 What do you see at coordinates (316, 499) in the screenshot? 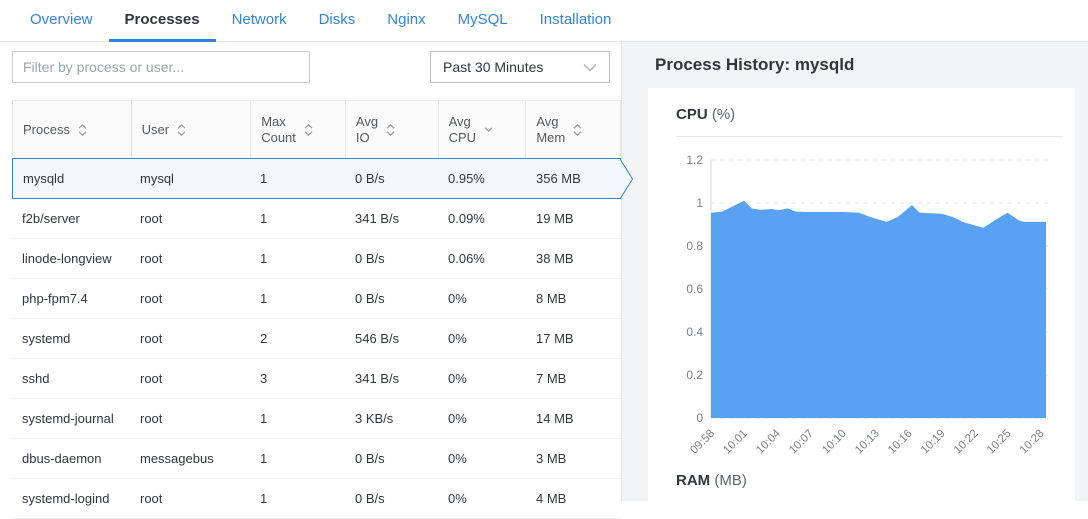
I see `table-row-systemd-logind: systemd-logind root 1 0 B/s 0% 4 MB` at bounding box center [316, 499].